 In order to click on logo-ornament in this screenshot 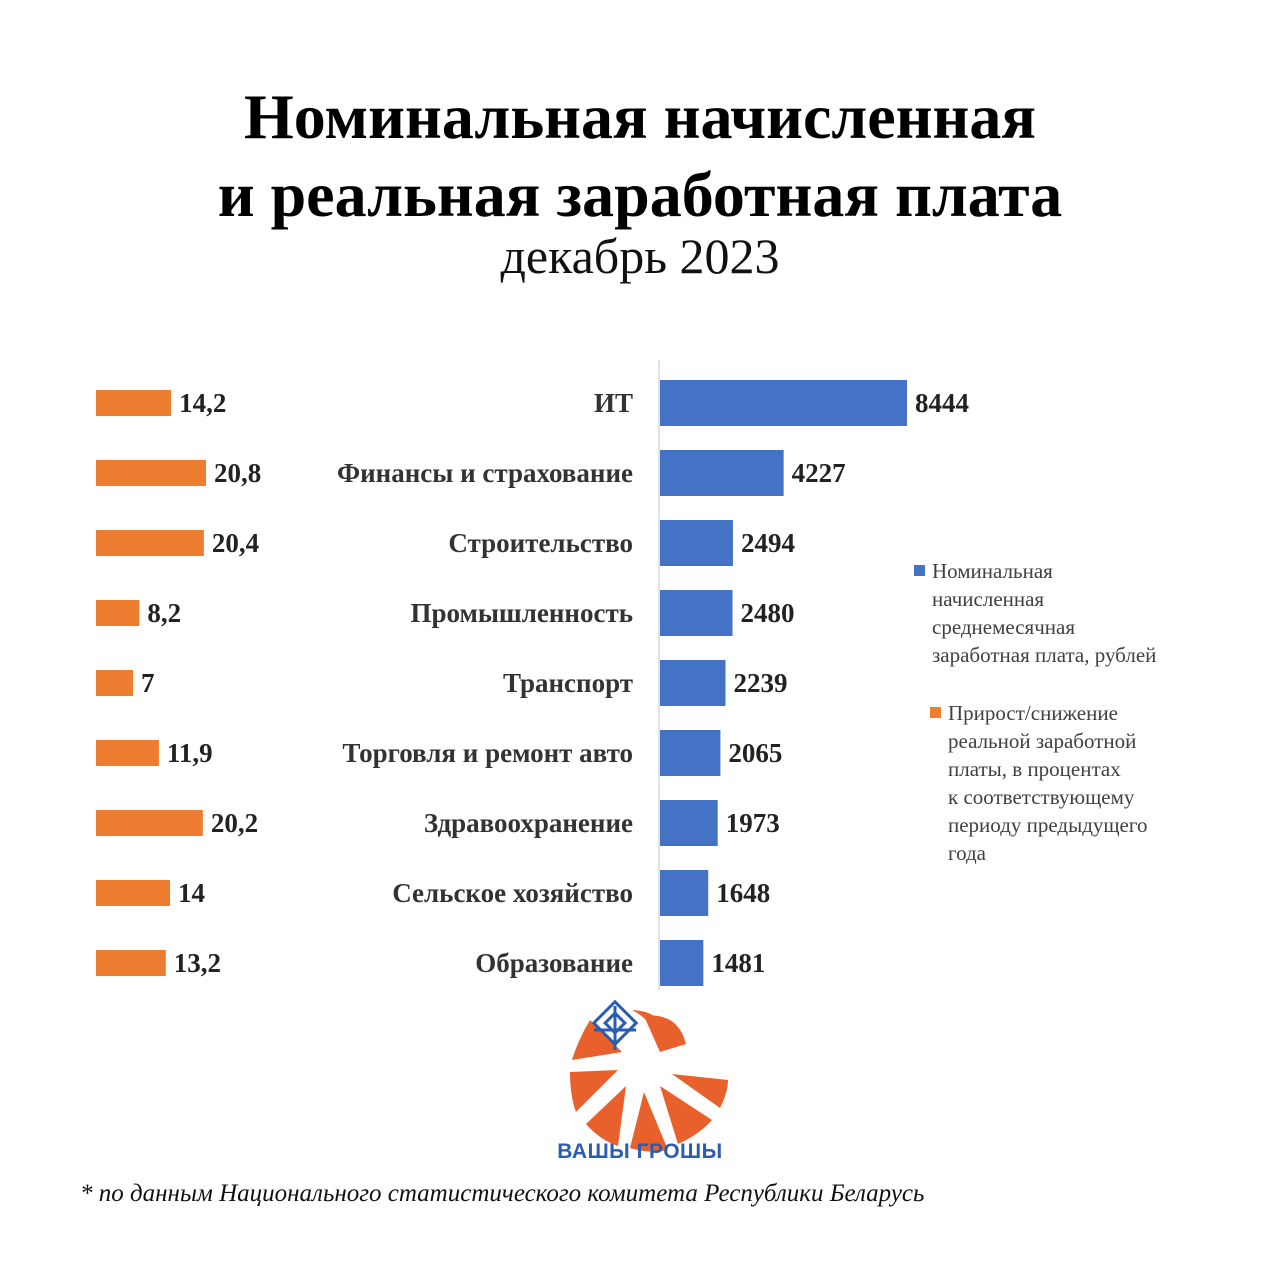, I will do `click(615, 1025)`.